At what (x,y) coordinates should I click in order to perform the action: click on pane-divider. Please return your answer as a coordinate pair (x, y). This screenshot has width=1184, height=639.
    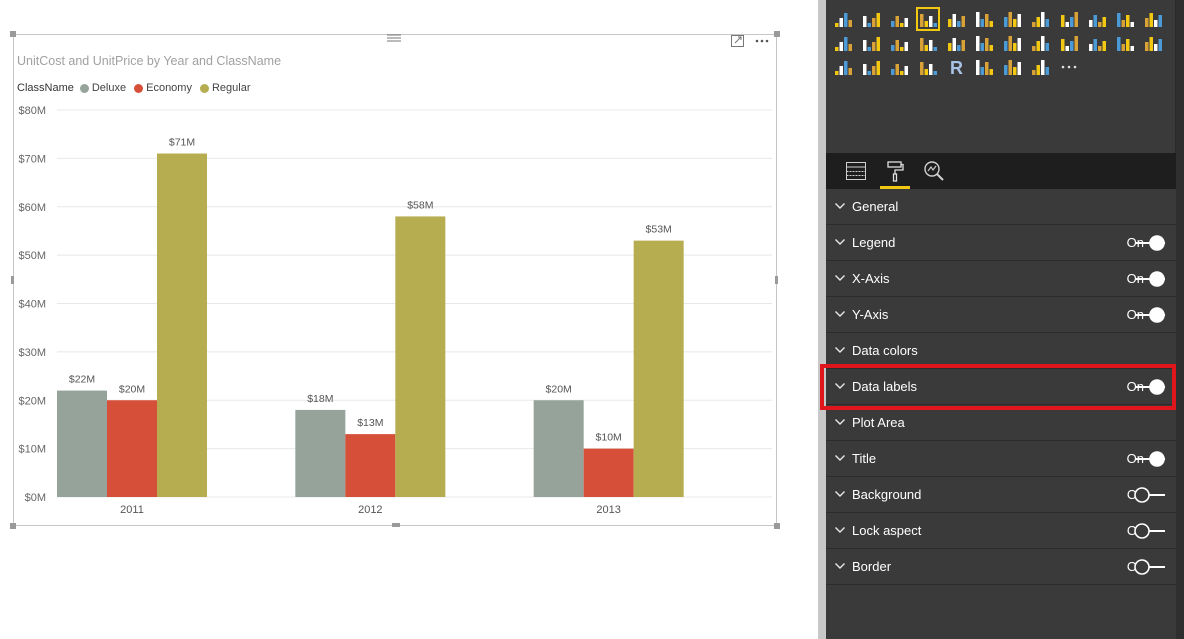
    Looking at the image, I should click on (822, 319).